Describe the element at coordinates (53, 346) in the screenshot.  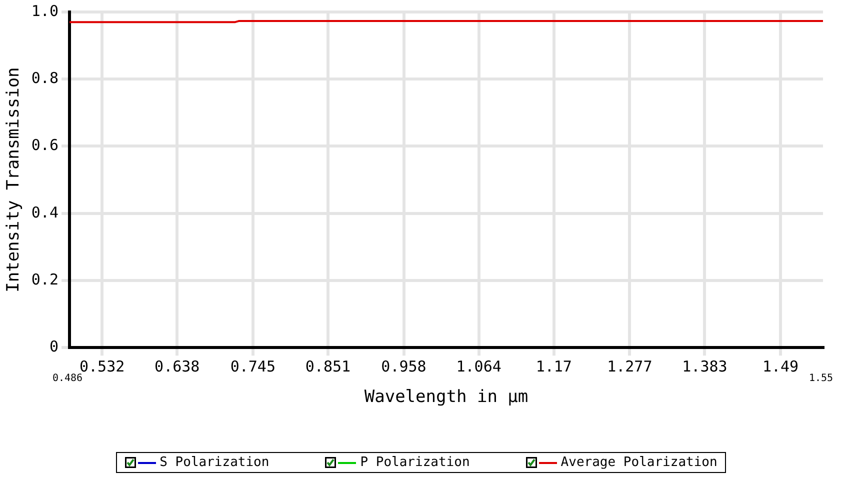
I see `y-tick-label: 0` at that location.